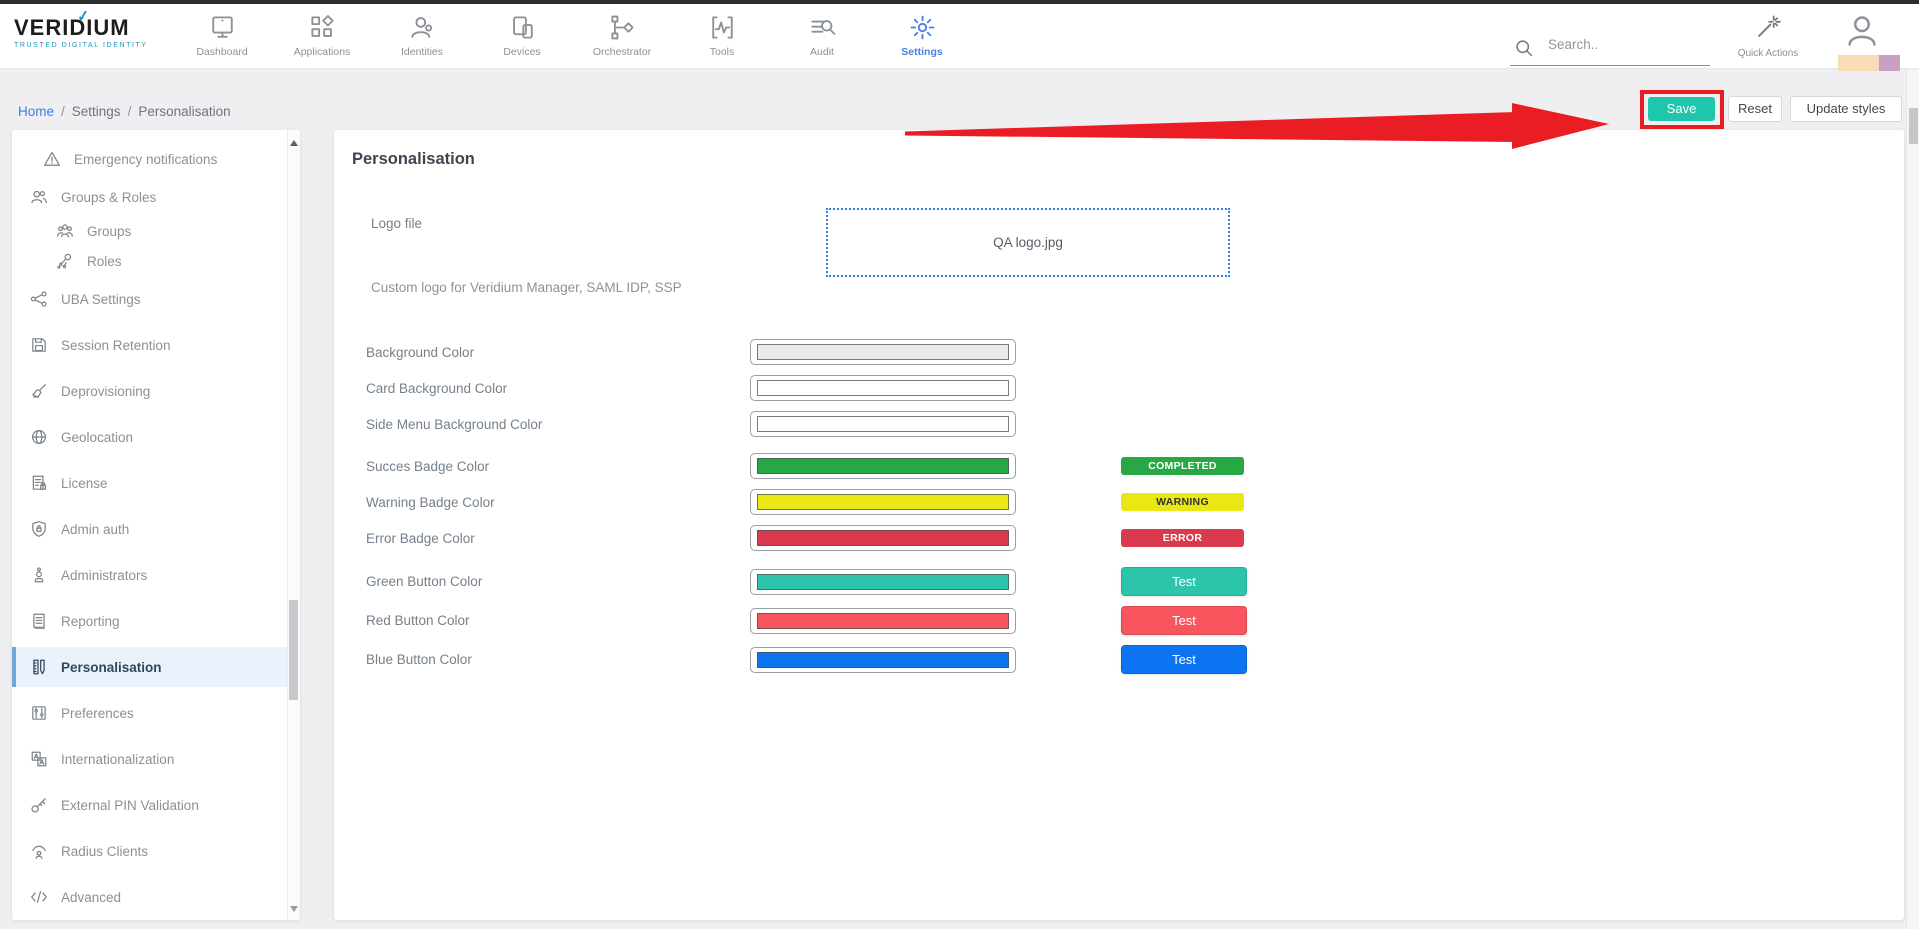 Image resolution: width=1919 pixels, height=929 pixels. Describe the element at coordinates (294, 143) in the screenshot. I see `scroll-up-arrow-icon` at that location.